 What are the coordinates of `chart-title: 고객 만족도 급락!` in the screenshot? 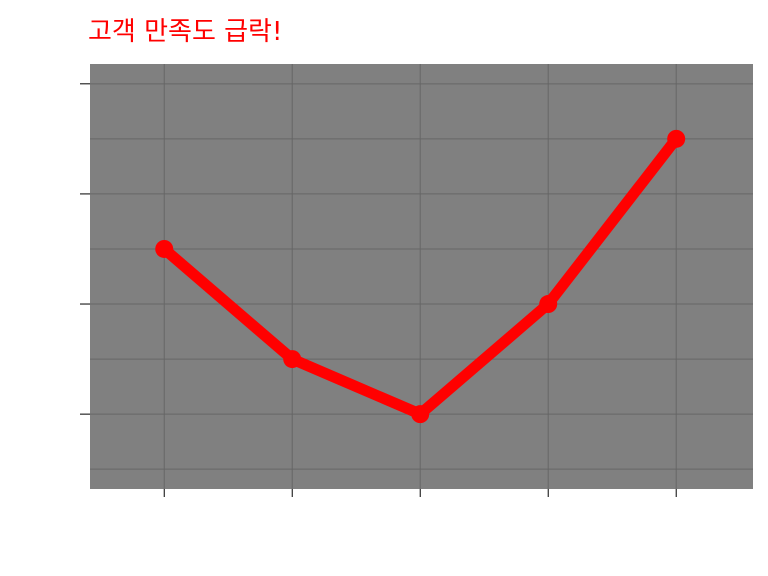 It's located at (185, 32).